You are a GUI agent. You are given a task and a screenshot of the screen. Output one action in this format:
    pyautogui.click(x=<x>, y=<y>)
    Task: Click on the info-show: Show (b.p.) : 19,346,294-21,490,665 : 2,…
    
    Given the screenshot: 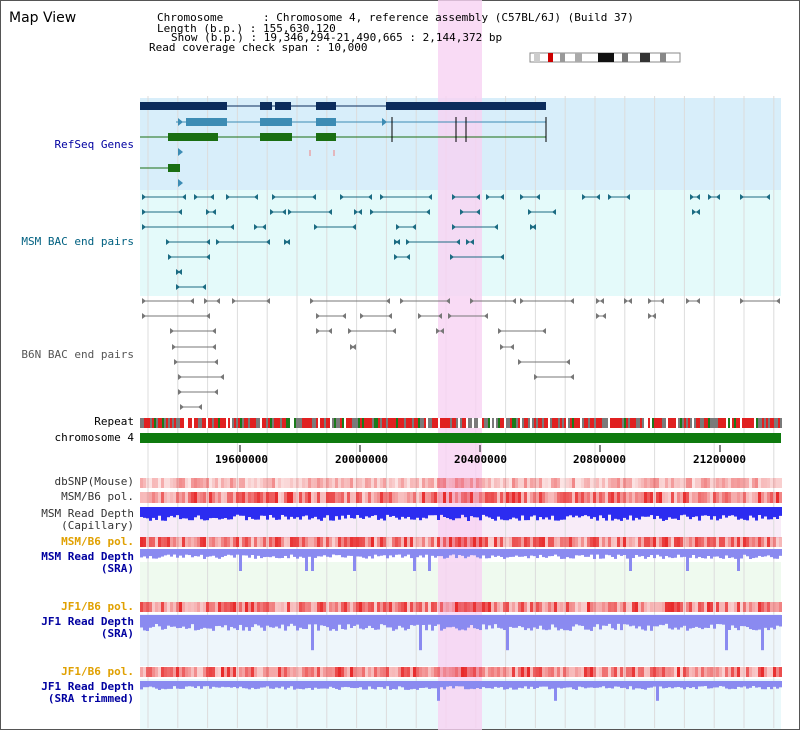 What is the action you would take?
    pyautogui.click(x=337, y=37)
    